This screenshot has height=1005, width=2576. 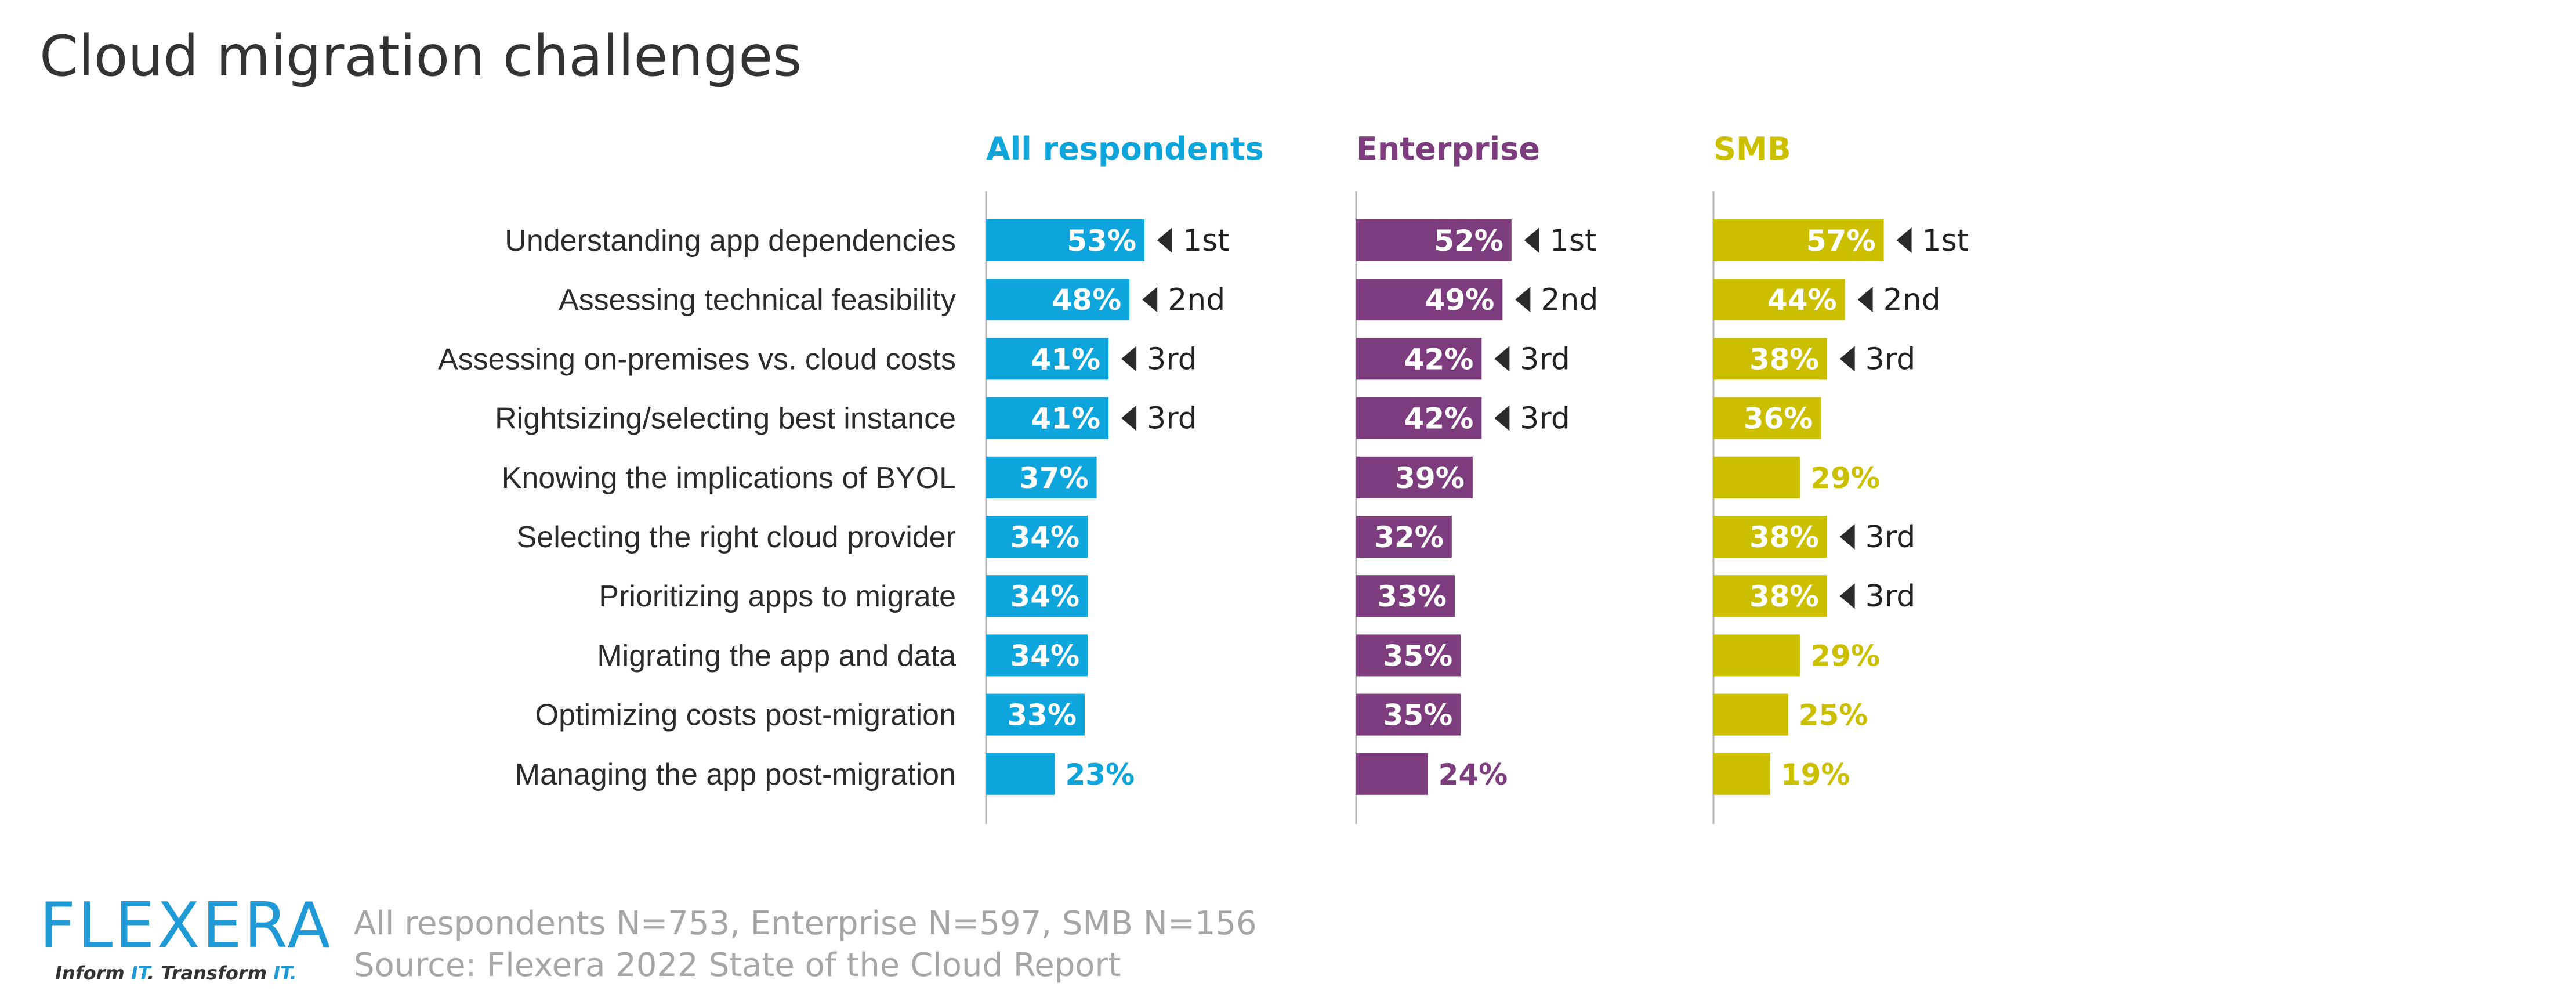 I want to click on data-label: 19%, so click(x=1816, y=775).